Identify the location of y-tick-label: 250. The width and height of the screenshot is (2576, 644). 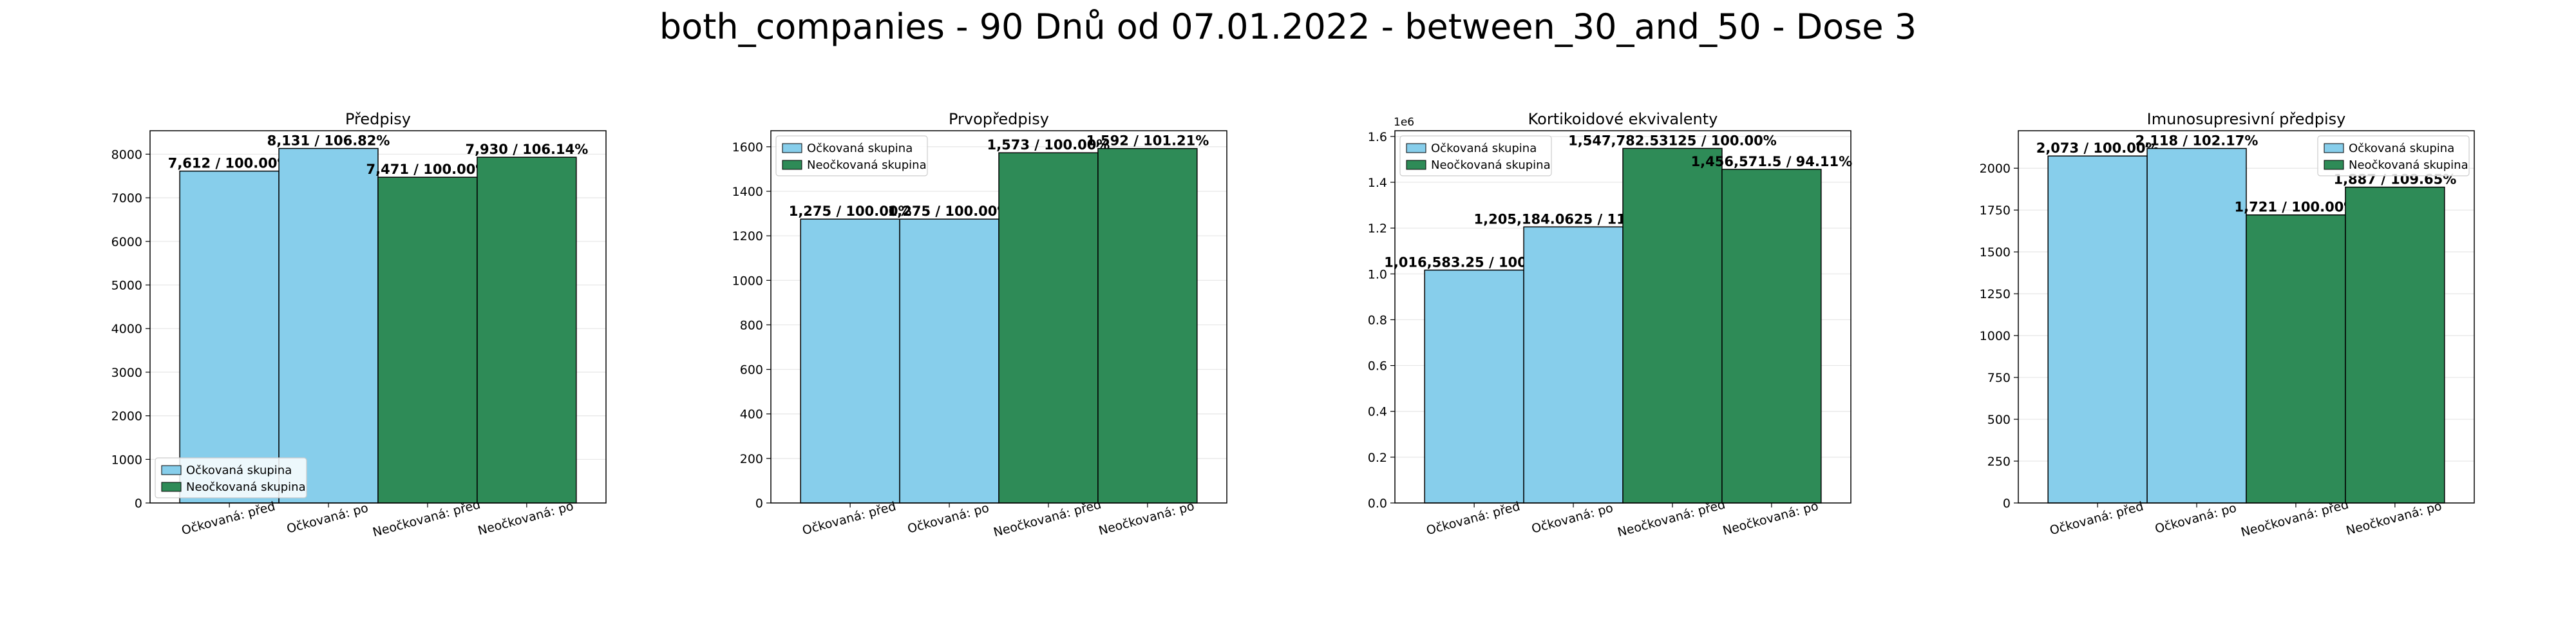
(1999, 462).